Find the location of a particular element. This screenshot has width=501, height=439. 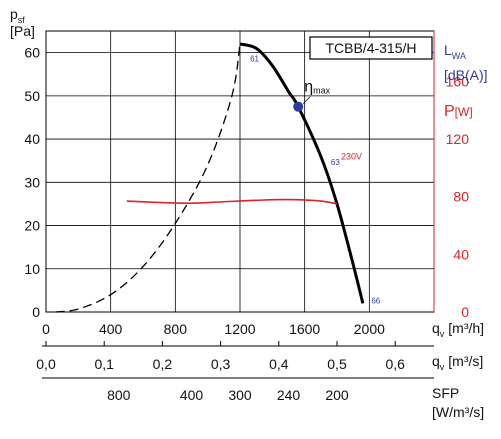

power-curve-230v is located at coordinates (232, 201).